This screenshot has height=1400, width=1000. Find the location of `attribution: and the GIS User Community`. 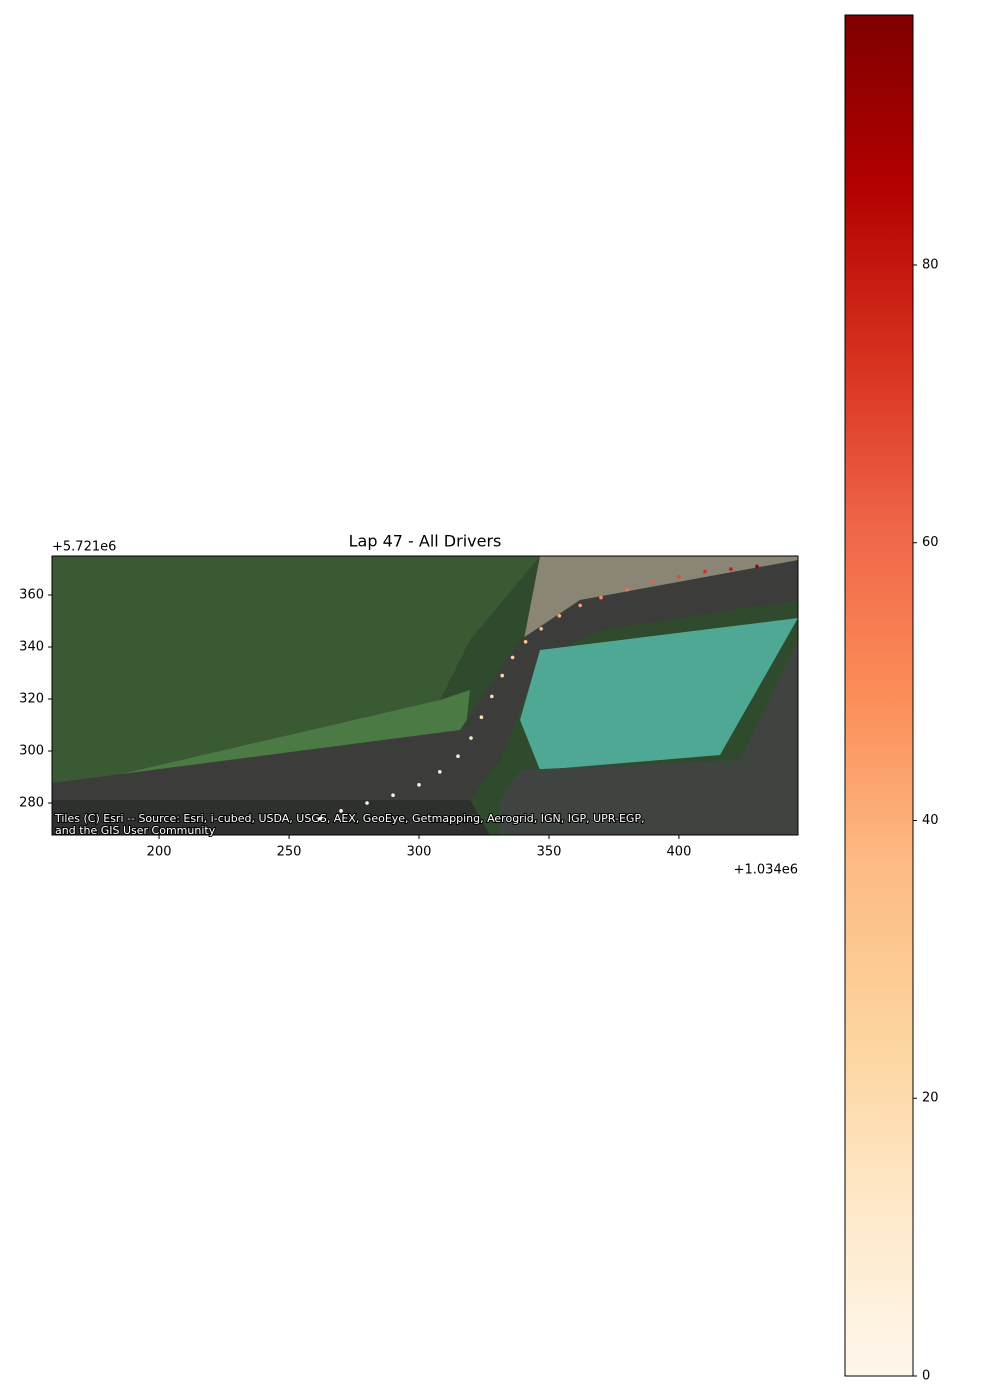

attribution: and the GIS User Community is located at coordinates (135, 830).